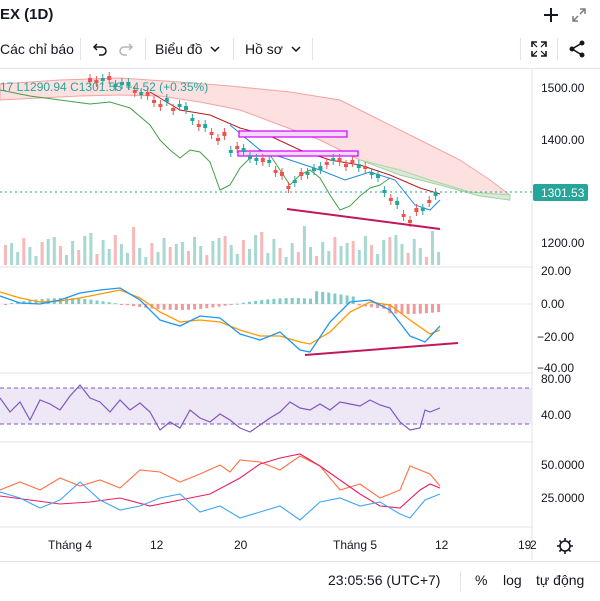 The image size is (600, 601). I want to click on volume-histogram, so click(222, 245).